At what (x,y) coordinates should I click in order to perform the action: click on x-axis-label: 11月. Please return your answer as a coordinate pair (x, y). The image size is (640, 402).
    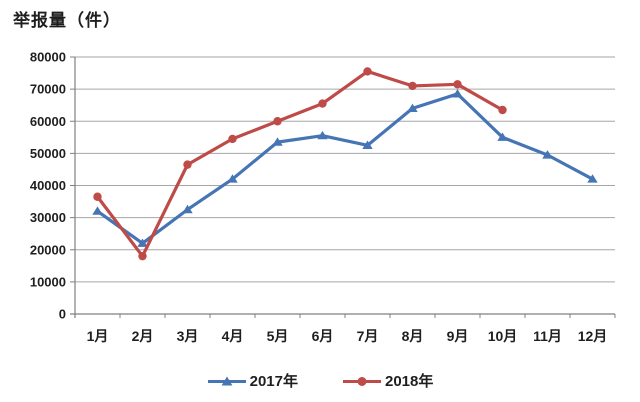
    Looking at the image, I should click on (547, 336).